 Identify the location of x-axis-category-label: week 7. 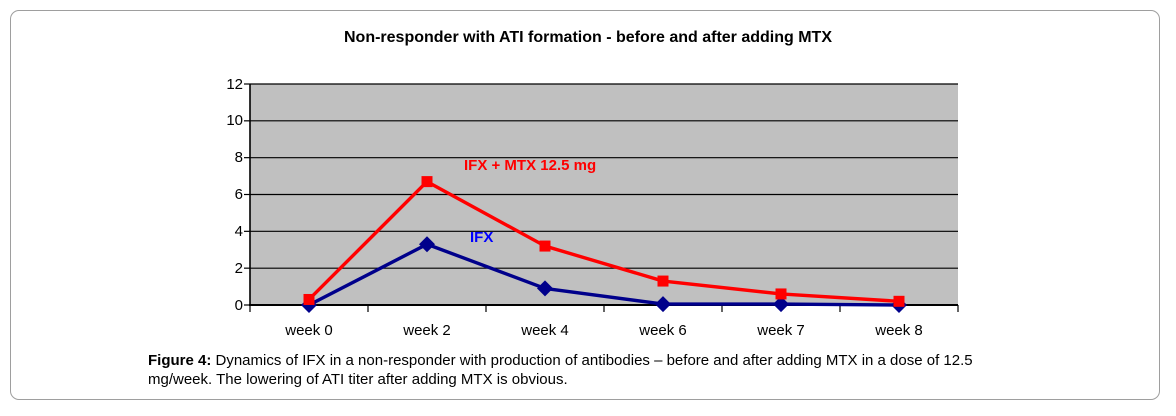
(781, 330).